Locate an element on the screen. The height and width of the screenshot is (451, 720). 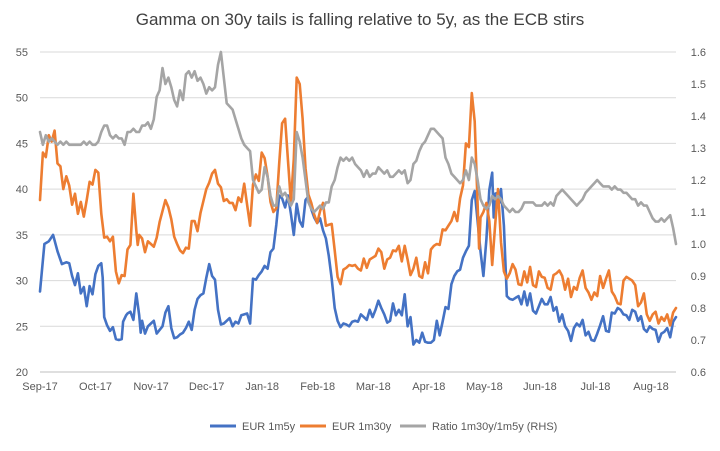
legend-label: EUR 1m5y is located at coordinates (269, 427).